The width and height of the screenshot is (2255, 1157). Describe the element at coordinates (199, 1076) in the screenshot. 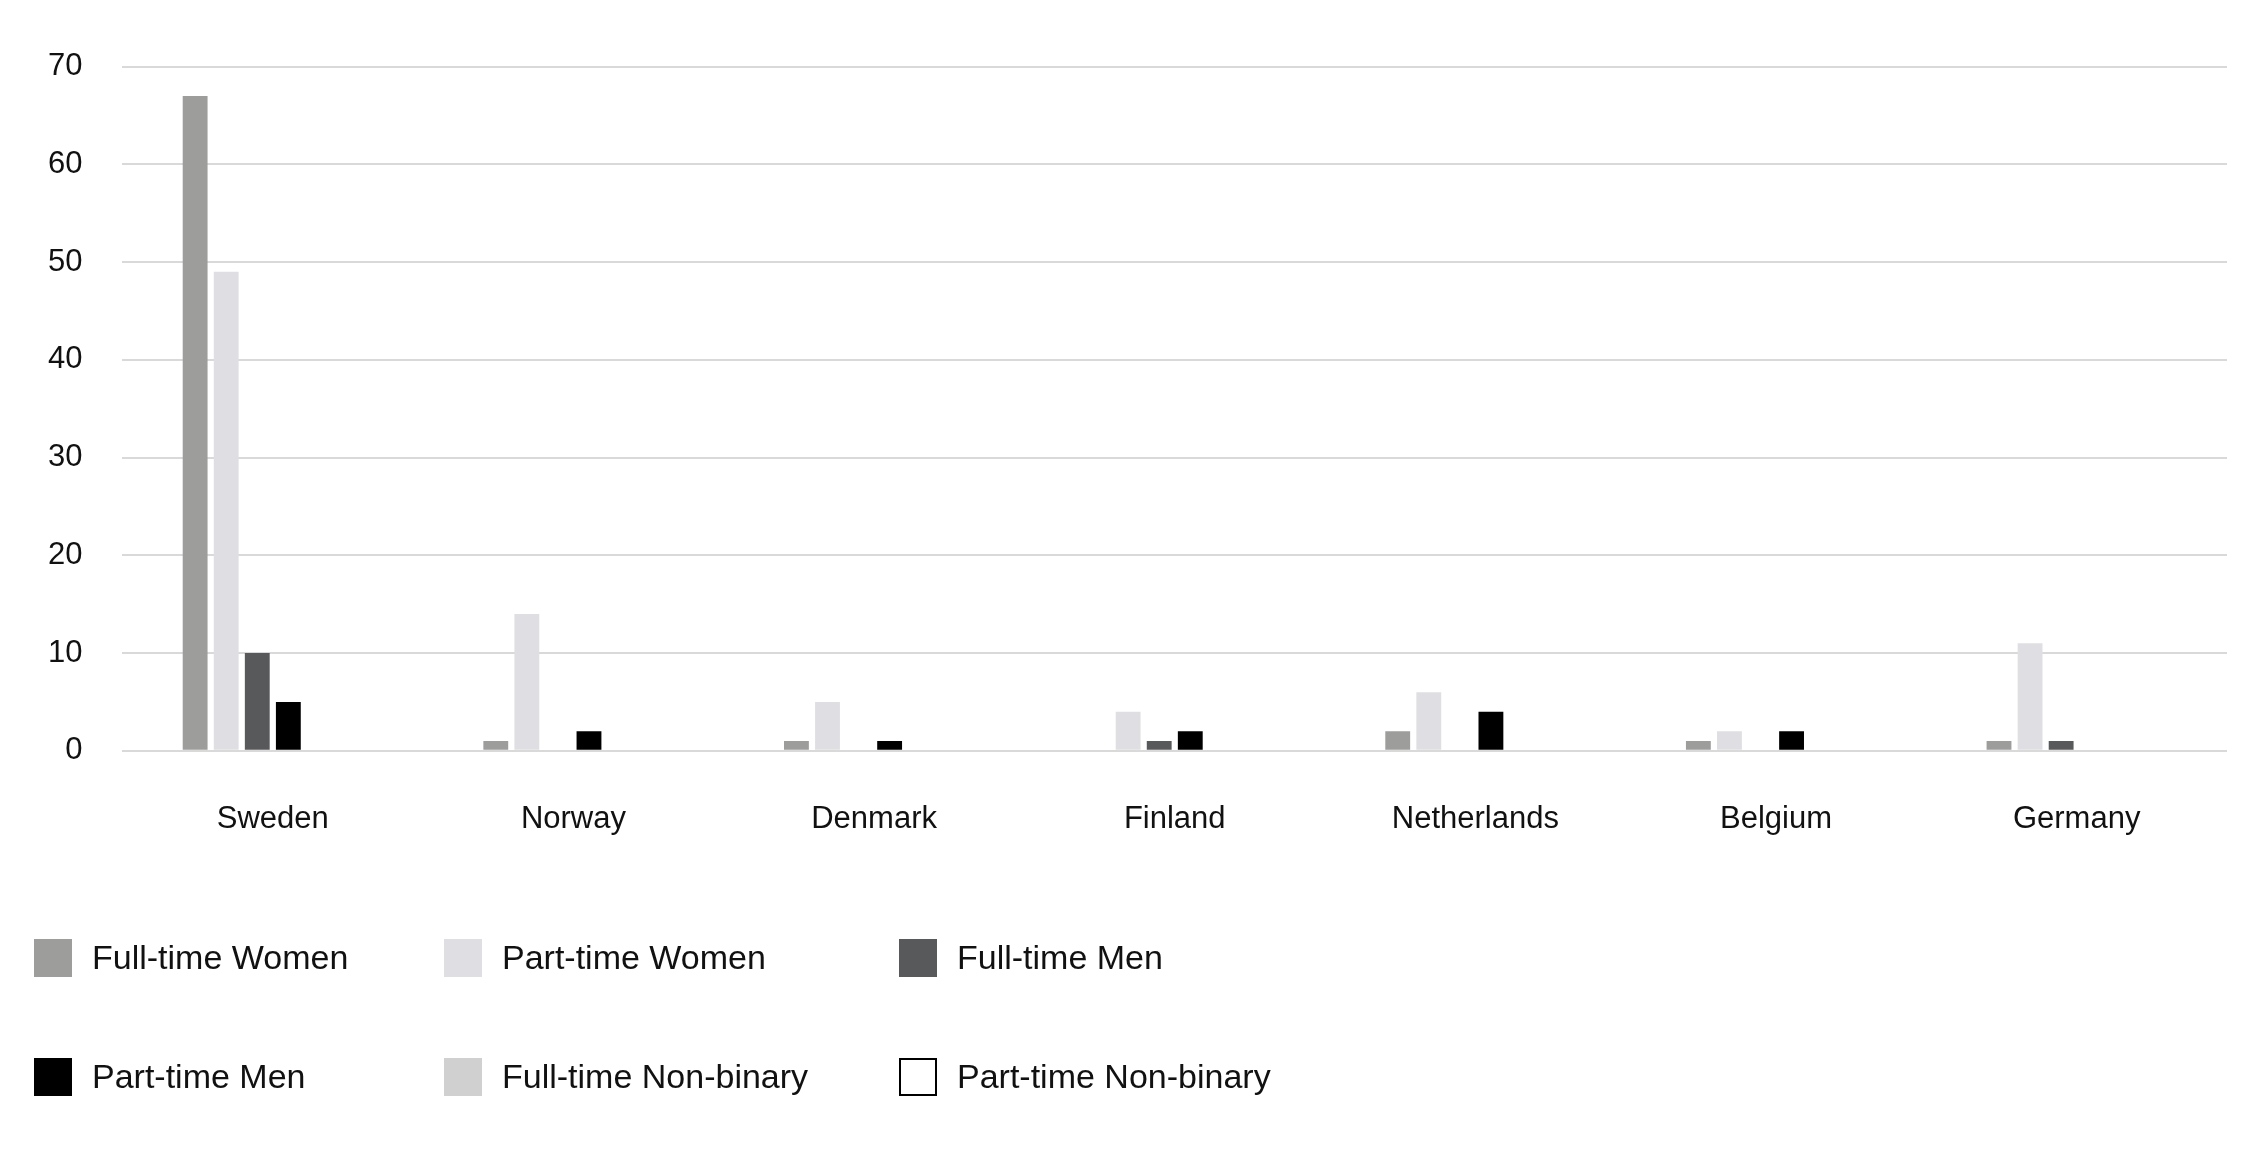

I see `legend-label: Part-time Men` at that location.